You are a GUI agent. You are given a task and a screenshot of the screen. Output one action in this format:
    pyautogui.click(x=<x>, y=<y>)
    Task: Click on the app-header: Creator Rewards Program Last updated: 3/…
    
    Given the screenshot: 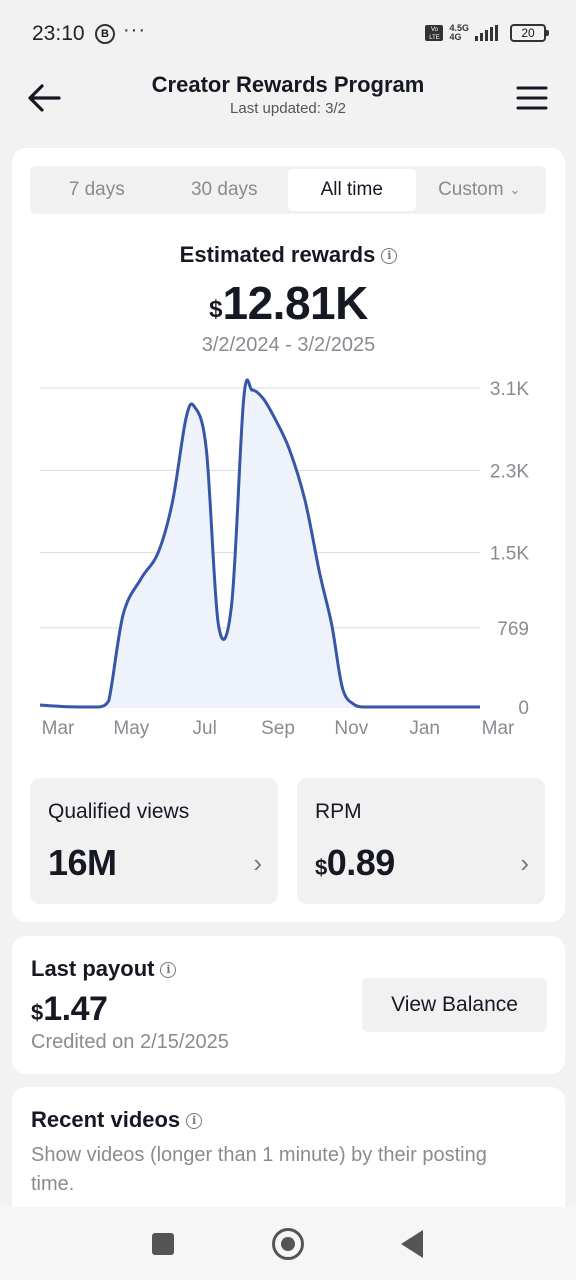 What is the action you would take?
    pyautogui.click(x=288, y=98)
    